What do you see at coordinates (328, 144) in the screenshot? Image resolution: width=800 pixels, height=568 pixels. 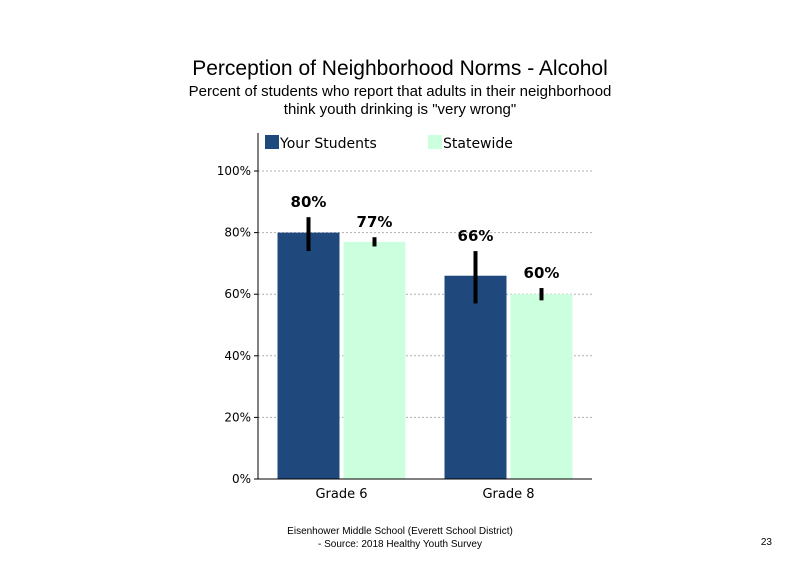 I see `legend-label: Your Students` at bounding box center [328, 144].